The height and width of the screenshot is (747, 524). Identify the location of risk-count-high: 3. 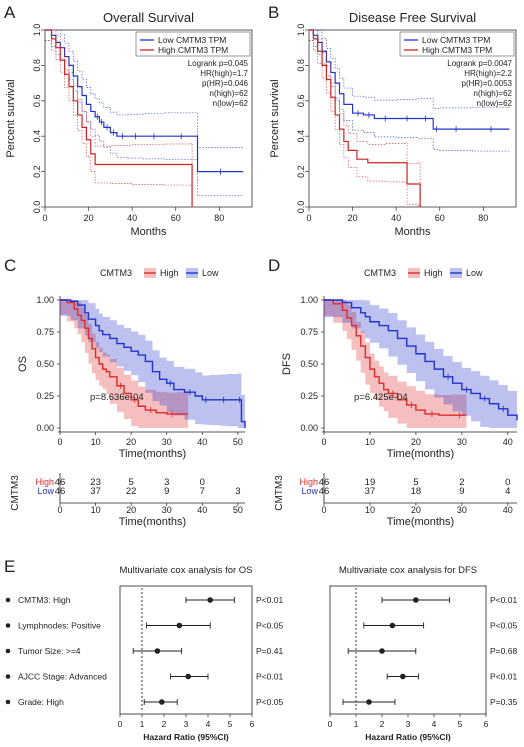
(166, 482).